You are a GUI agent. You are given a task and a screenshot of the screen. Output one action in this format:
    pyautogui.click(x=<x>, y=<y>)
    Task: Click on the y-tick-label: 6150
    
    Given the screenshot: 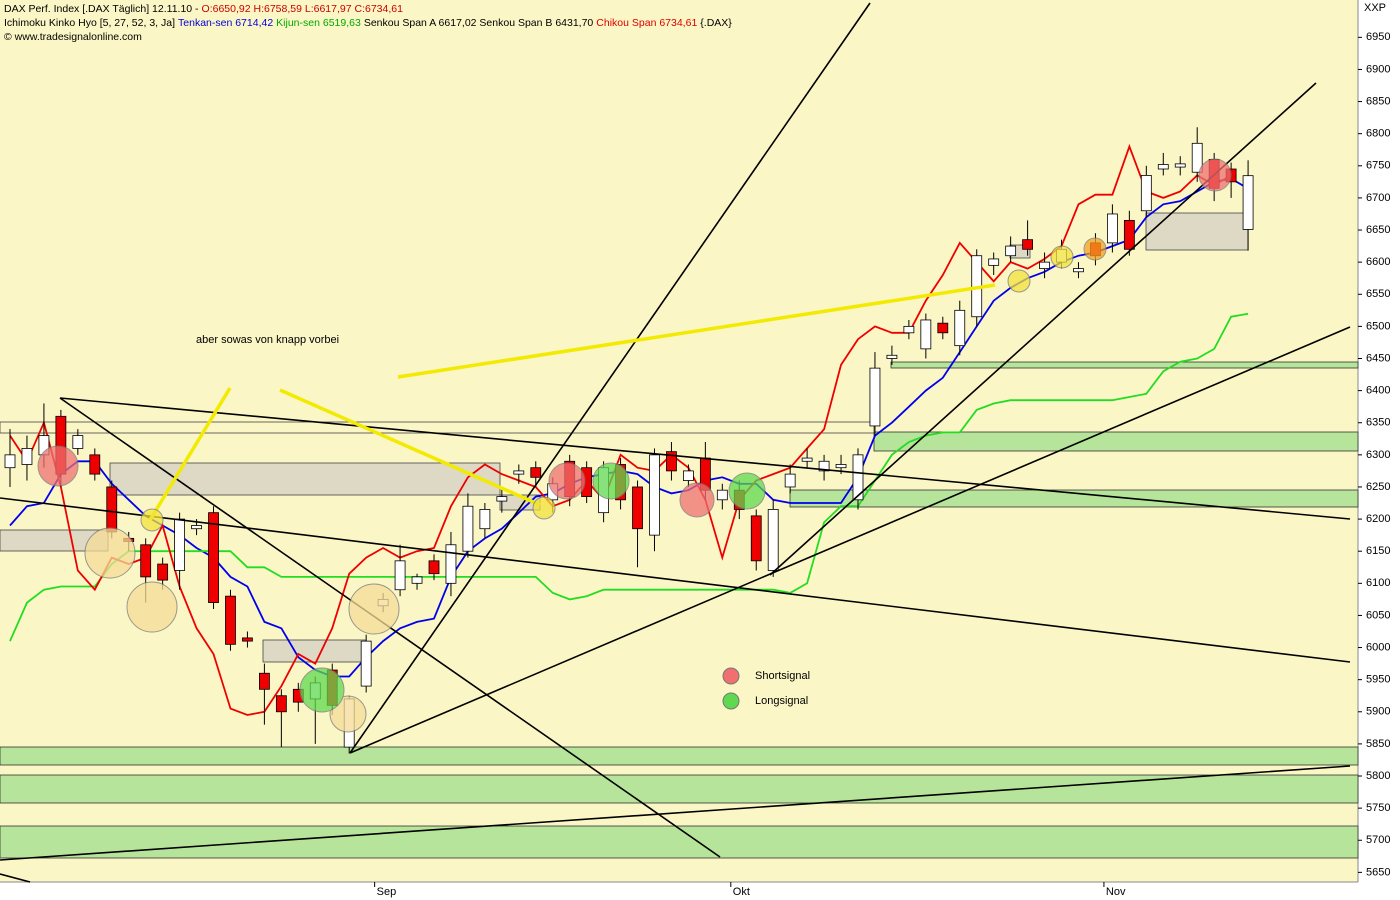 What is the action you would take?
    pyautogui.click(x=1378, y=551)
    